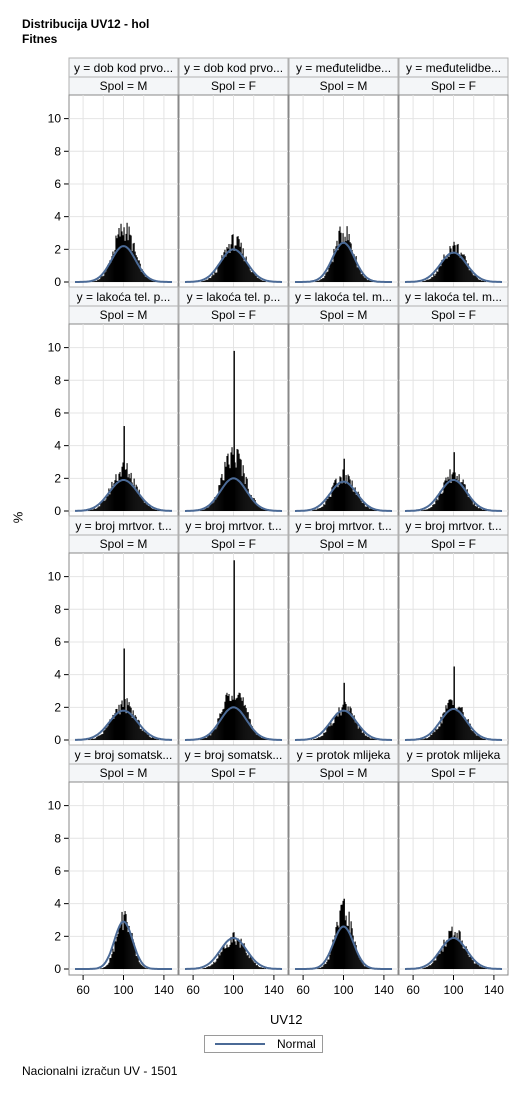 This screenshot has height=1096, width=529. Describe the element at coordinates (453, 990) in the screenshot. I see `x-tick-label: 100` at that location.